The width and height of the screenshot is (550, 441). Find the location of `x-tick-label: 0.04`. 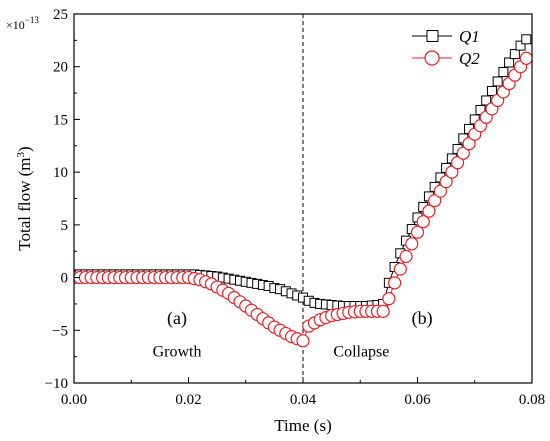

x-tick-label: 0.04 is located at coordinates (303, 400).